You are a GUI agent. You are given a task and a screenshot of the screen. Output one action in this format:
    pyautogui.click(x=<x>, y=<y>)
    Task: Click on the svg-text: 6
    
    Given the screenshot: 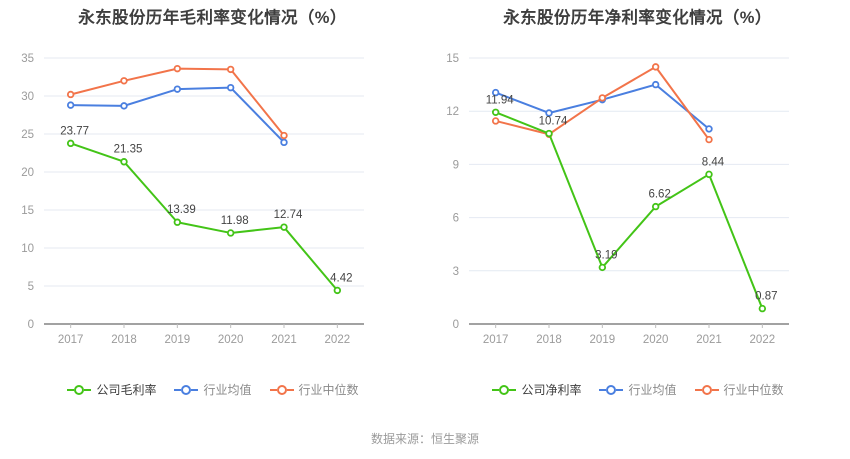 What is the action you would take?
    pyautogui.click(x=456, y=219)
    